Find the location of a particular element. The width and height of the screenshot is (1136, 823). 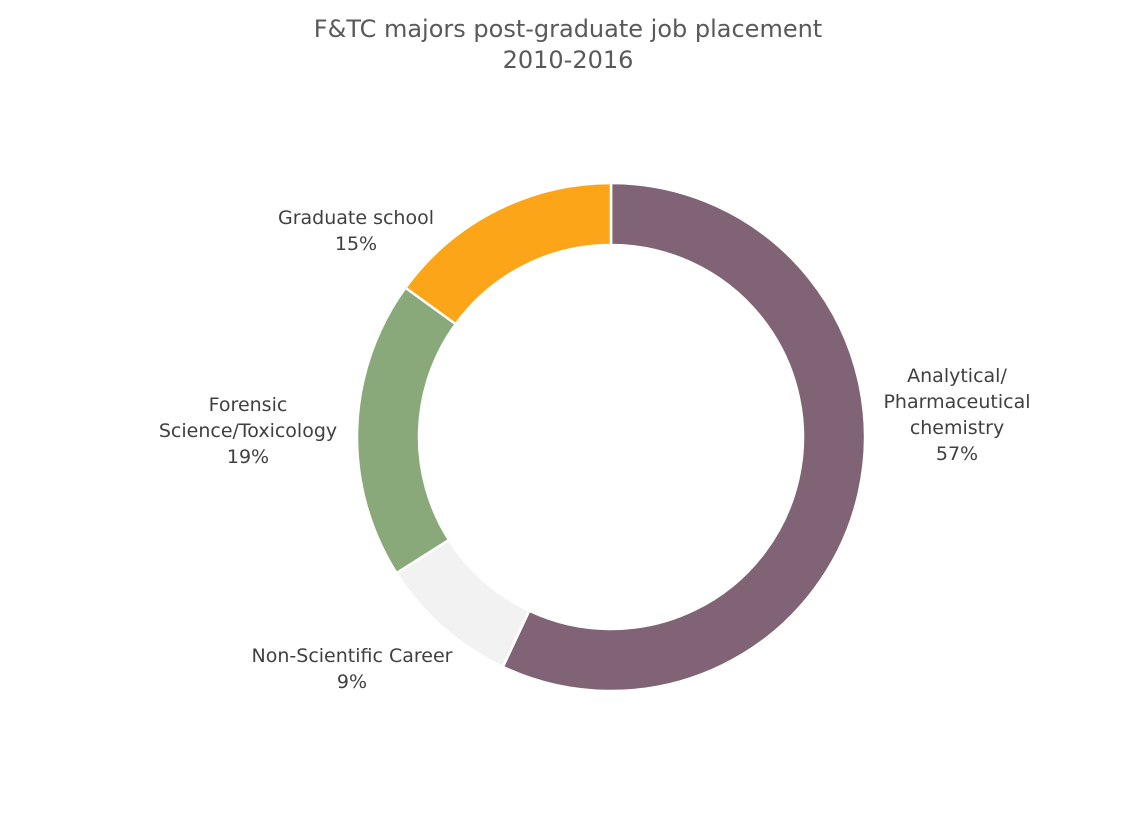

slice-label-line: chemistry is located at coordinates (957, 428).